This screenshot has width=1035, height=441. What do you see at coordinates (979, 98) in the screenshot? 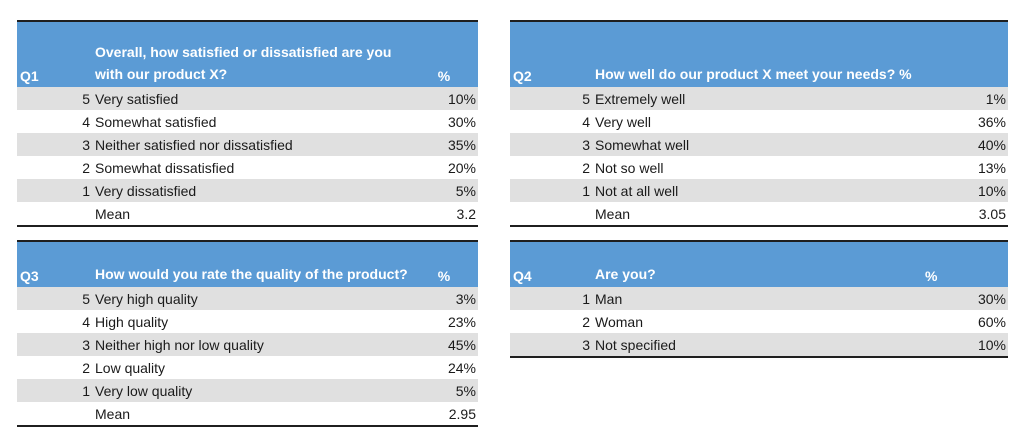
I see `response-percent: 1%` at bounding box center [979, 98].